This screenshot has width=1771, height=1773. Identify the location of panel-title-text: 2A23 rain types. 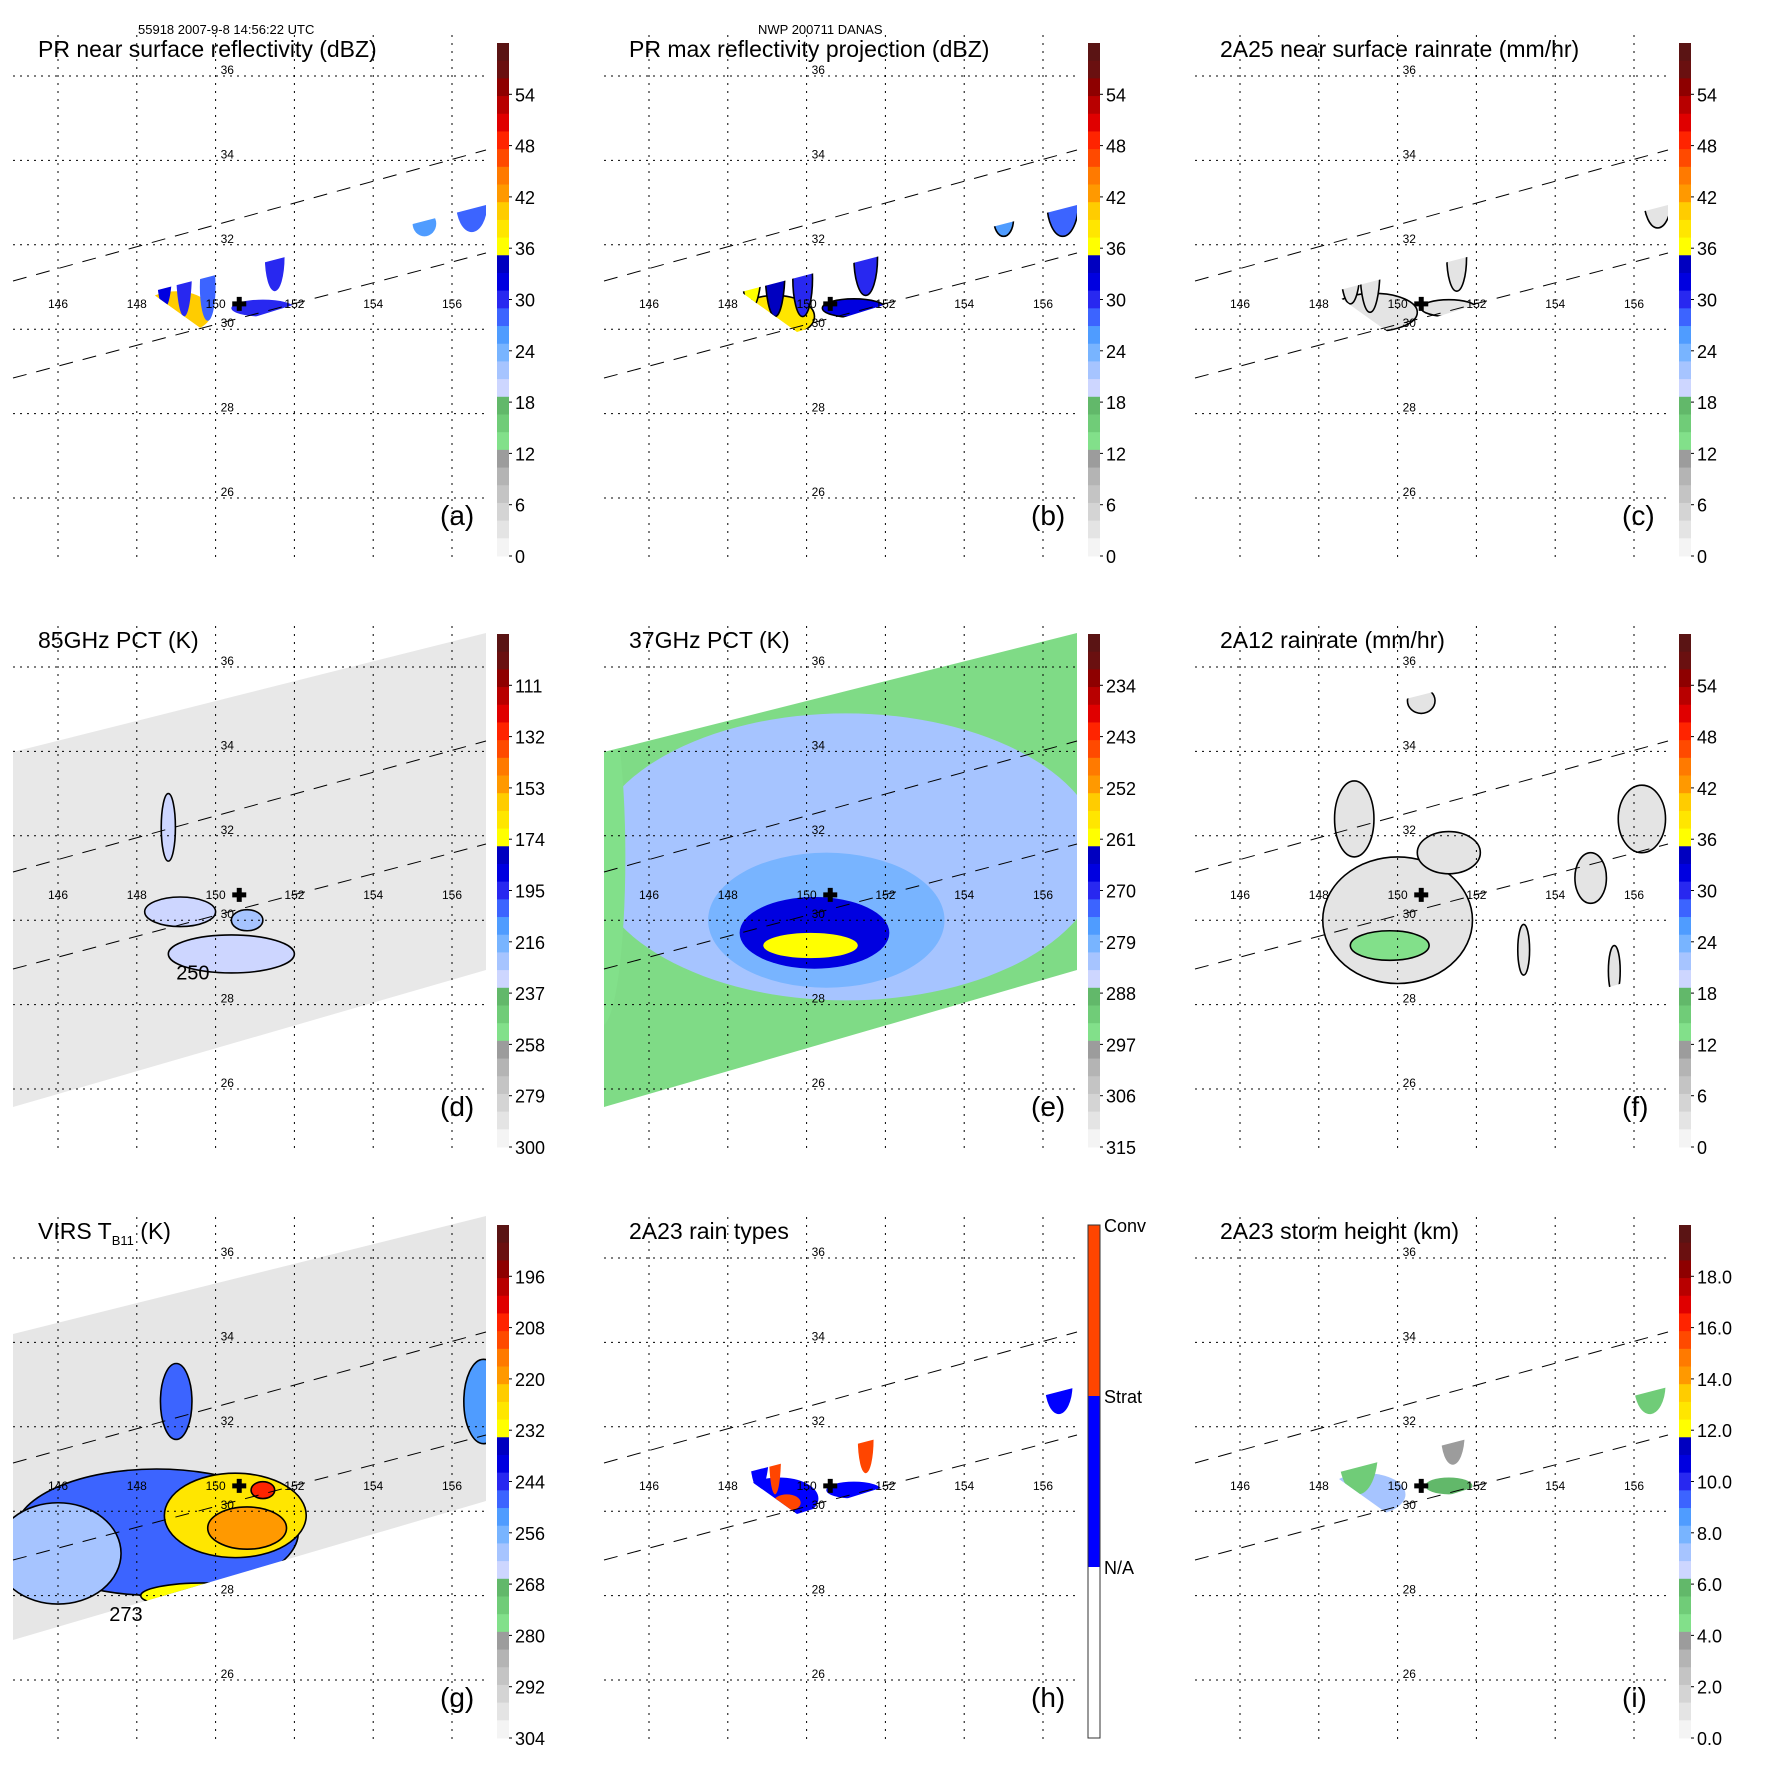
(709, 1231).